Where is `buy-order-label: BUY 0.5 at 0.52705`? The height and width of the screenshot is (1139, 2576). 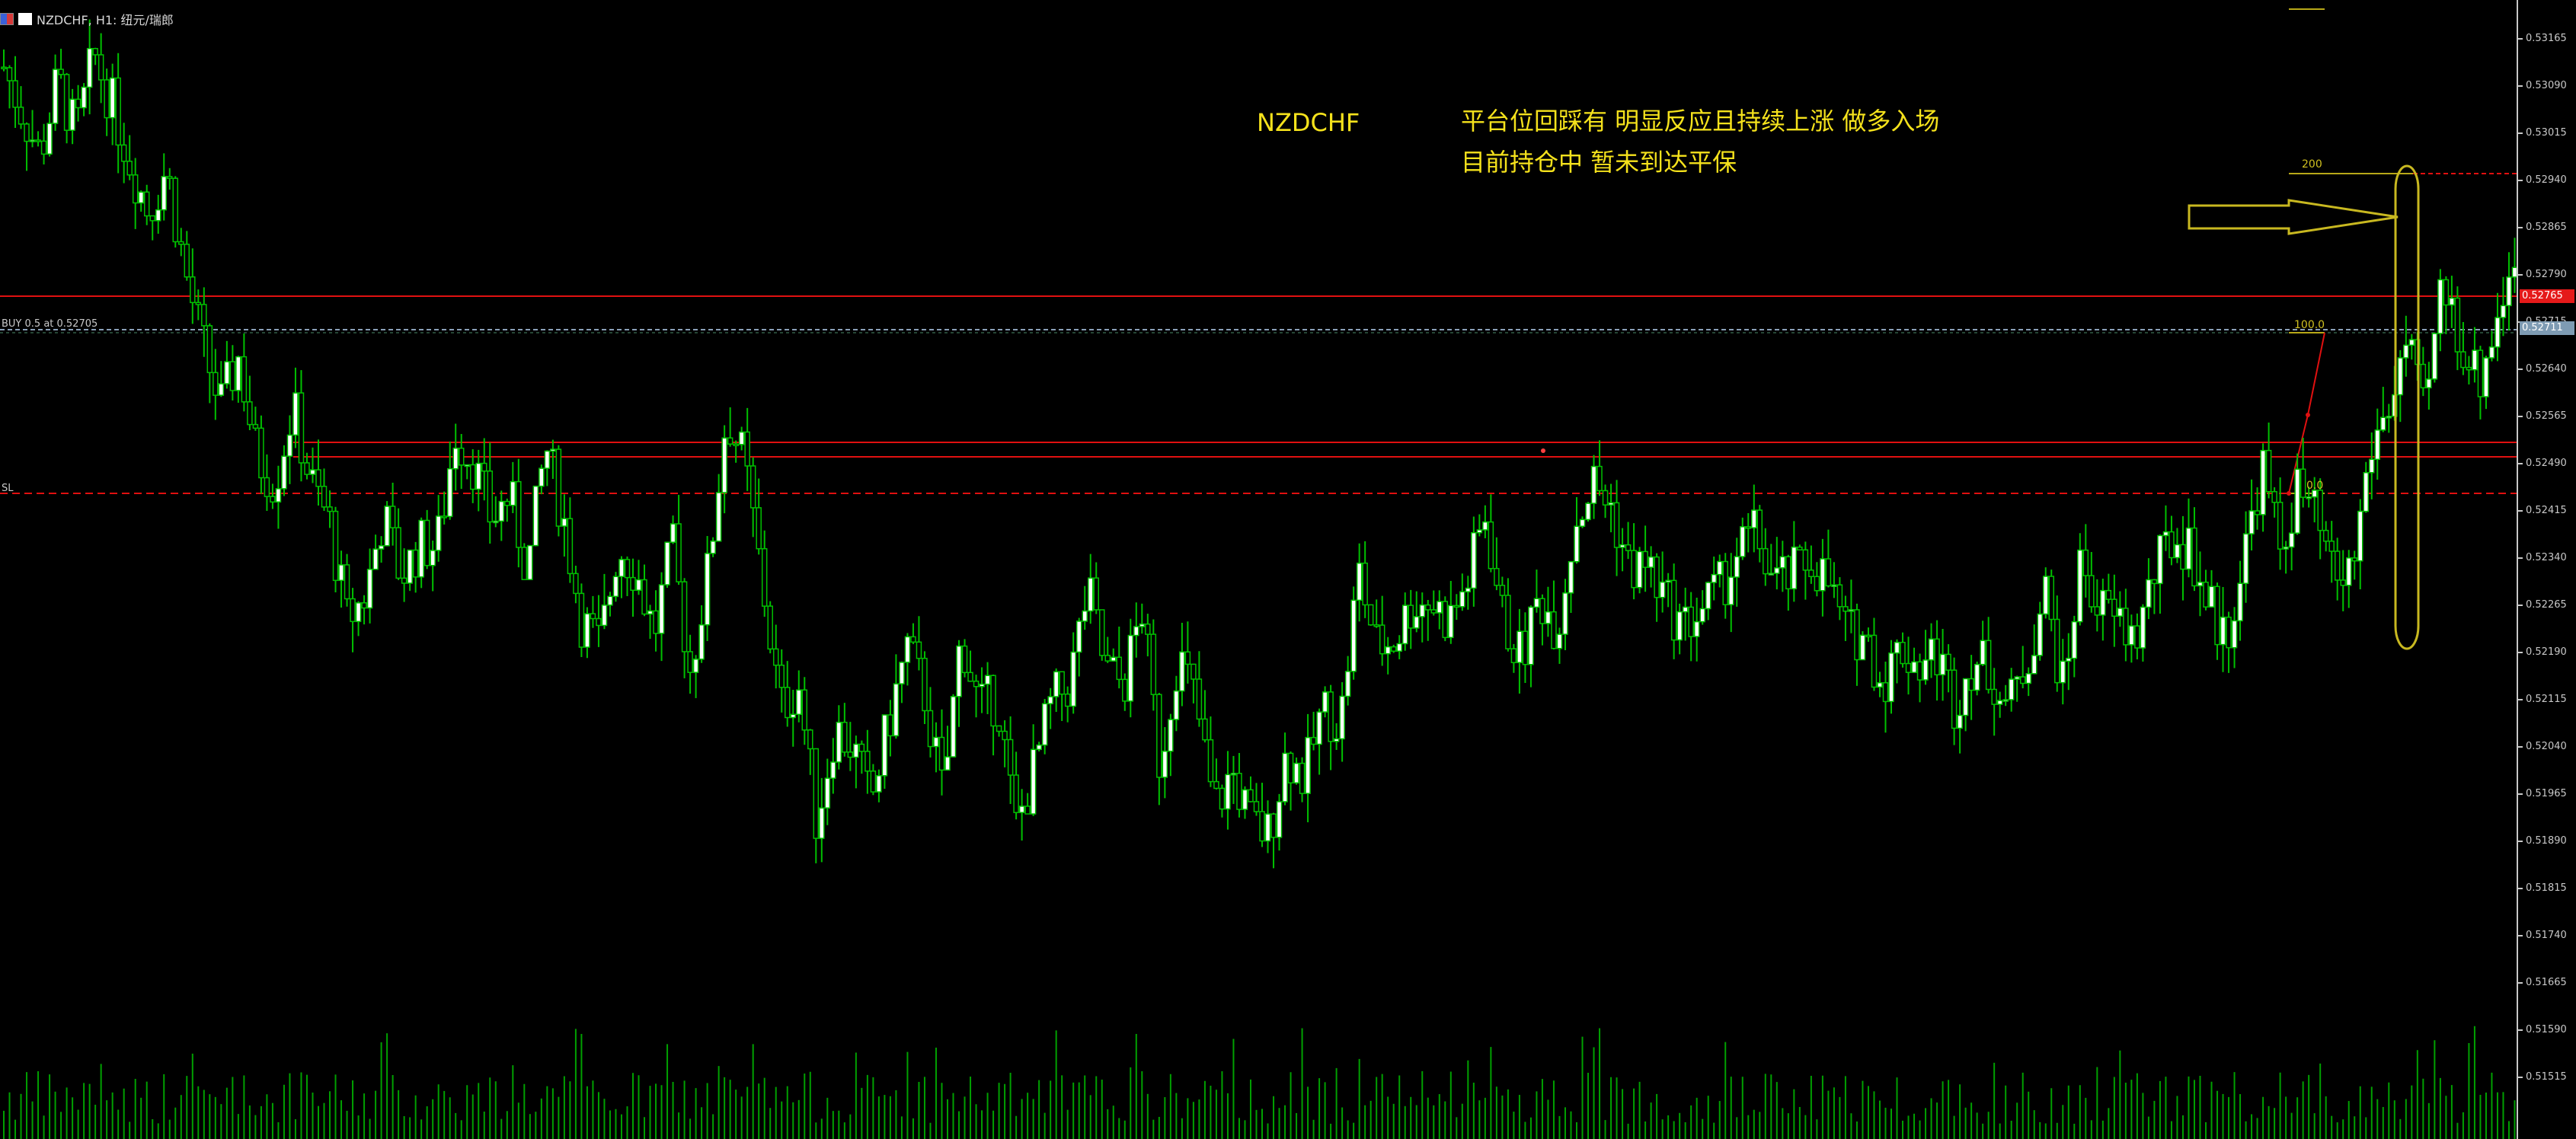
buy-order-label: BUY 0.5 at 0.52705 is located at coordinates (50, 324).